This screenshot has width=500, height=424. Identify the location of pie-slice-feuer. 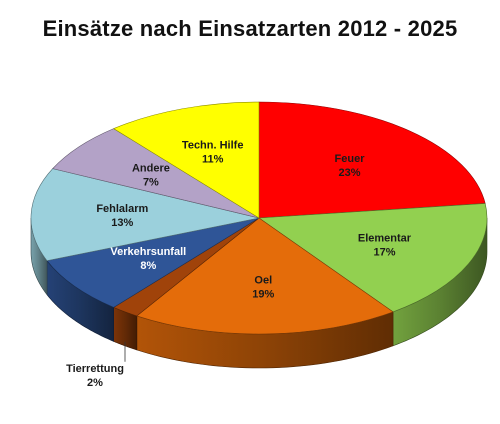
(372, 160).